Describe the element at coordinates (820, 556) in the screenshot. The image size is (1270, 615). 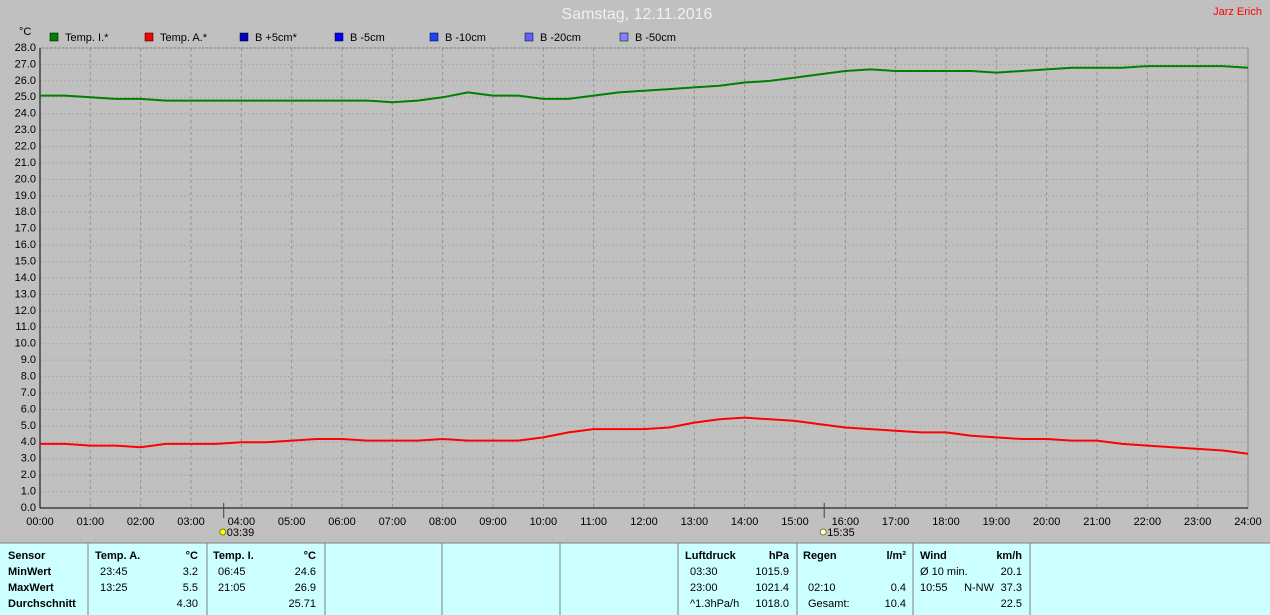
I see `table-header: Regen` at that location.